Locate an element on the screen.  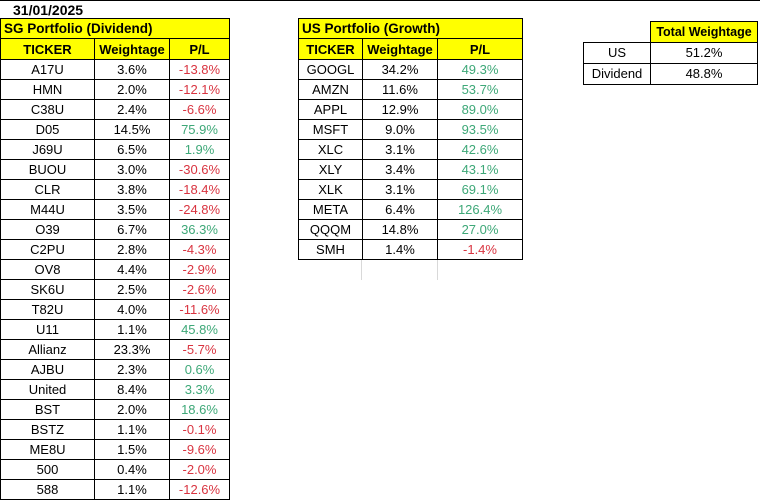
cell: US is located at coordinates (617, 52).